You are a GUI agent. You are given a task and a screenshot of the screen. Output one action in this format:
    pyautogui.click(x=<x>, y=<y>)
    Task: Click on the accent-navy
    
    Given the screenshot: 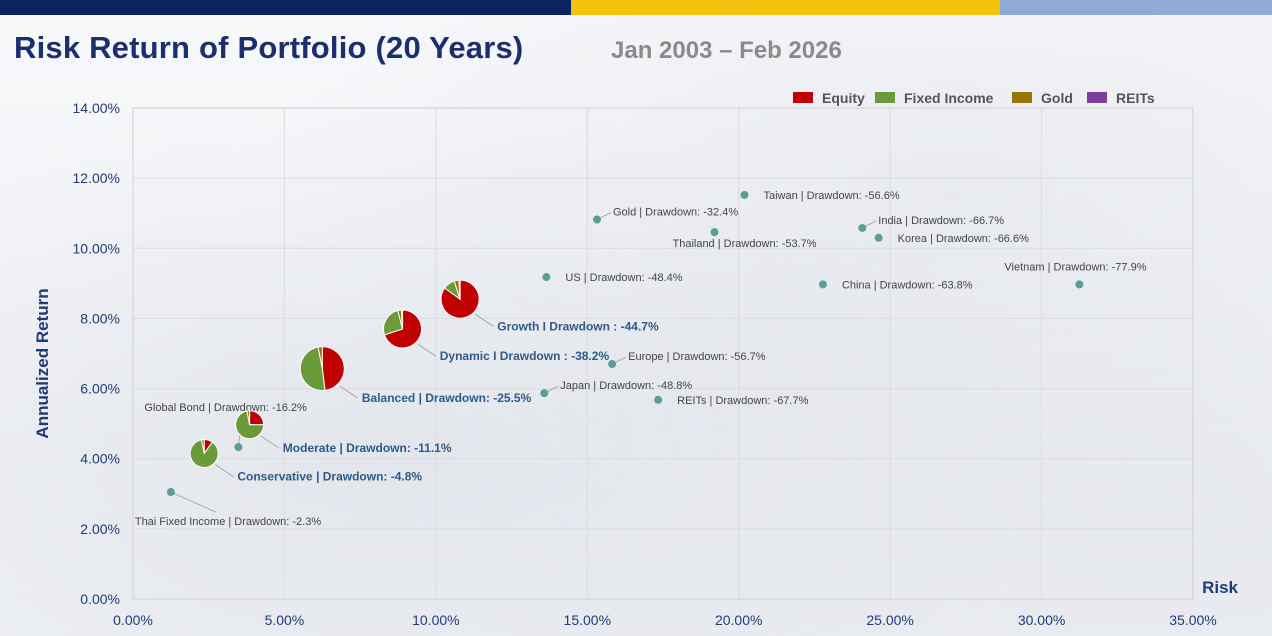 What is the action you would take?
    pyautogui.click(x=285, y=7)
    